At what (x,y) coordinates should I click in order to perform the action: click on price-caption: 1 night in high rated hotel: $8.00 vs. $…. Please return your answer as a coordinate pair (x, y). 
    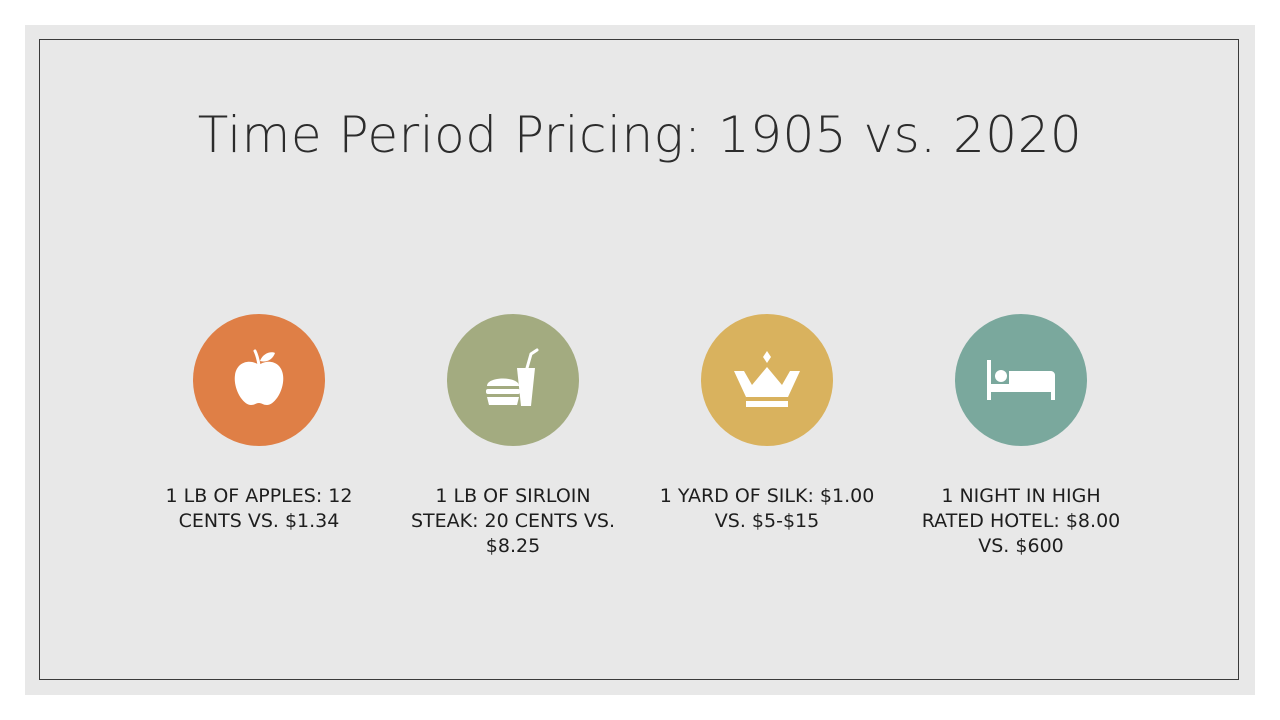
    Looking at the image, I should click on (1021, 521).